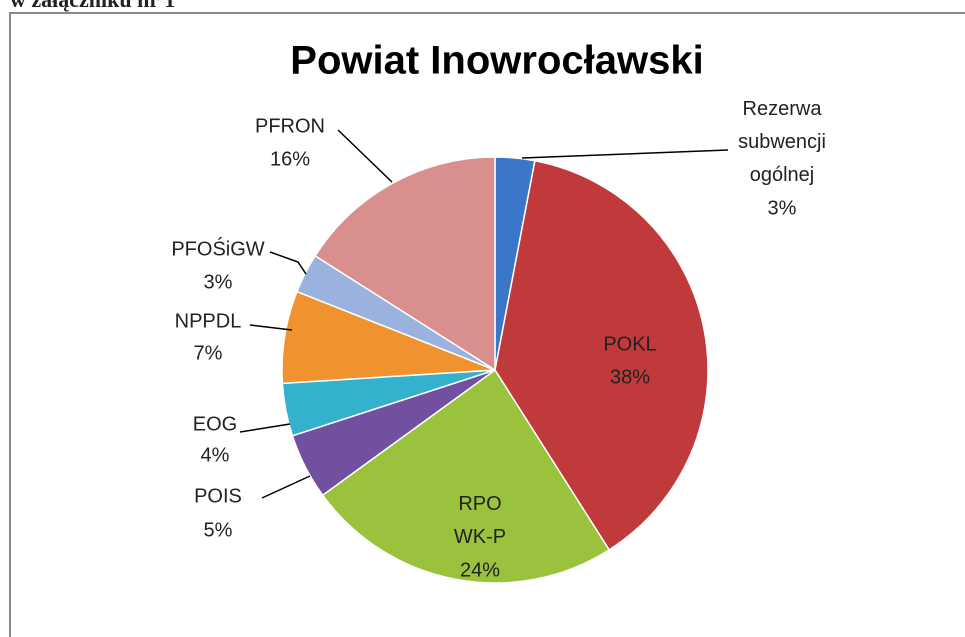  Describe the element at coordinates (290, 159) in the screenshot. I see `value-label: 16%` at that location.